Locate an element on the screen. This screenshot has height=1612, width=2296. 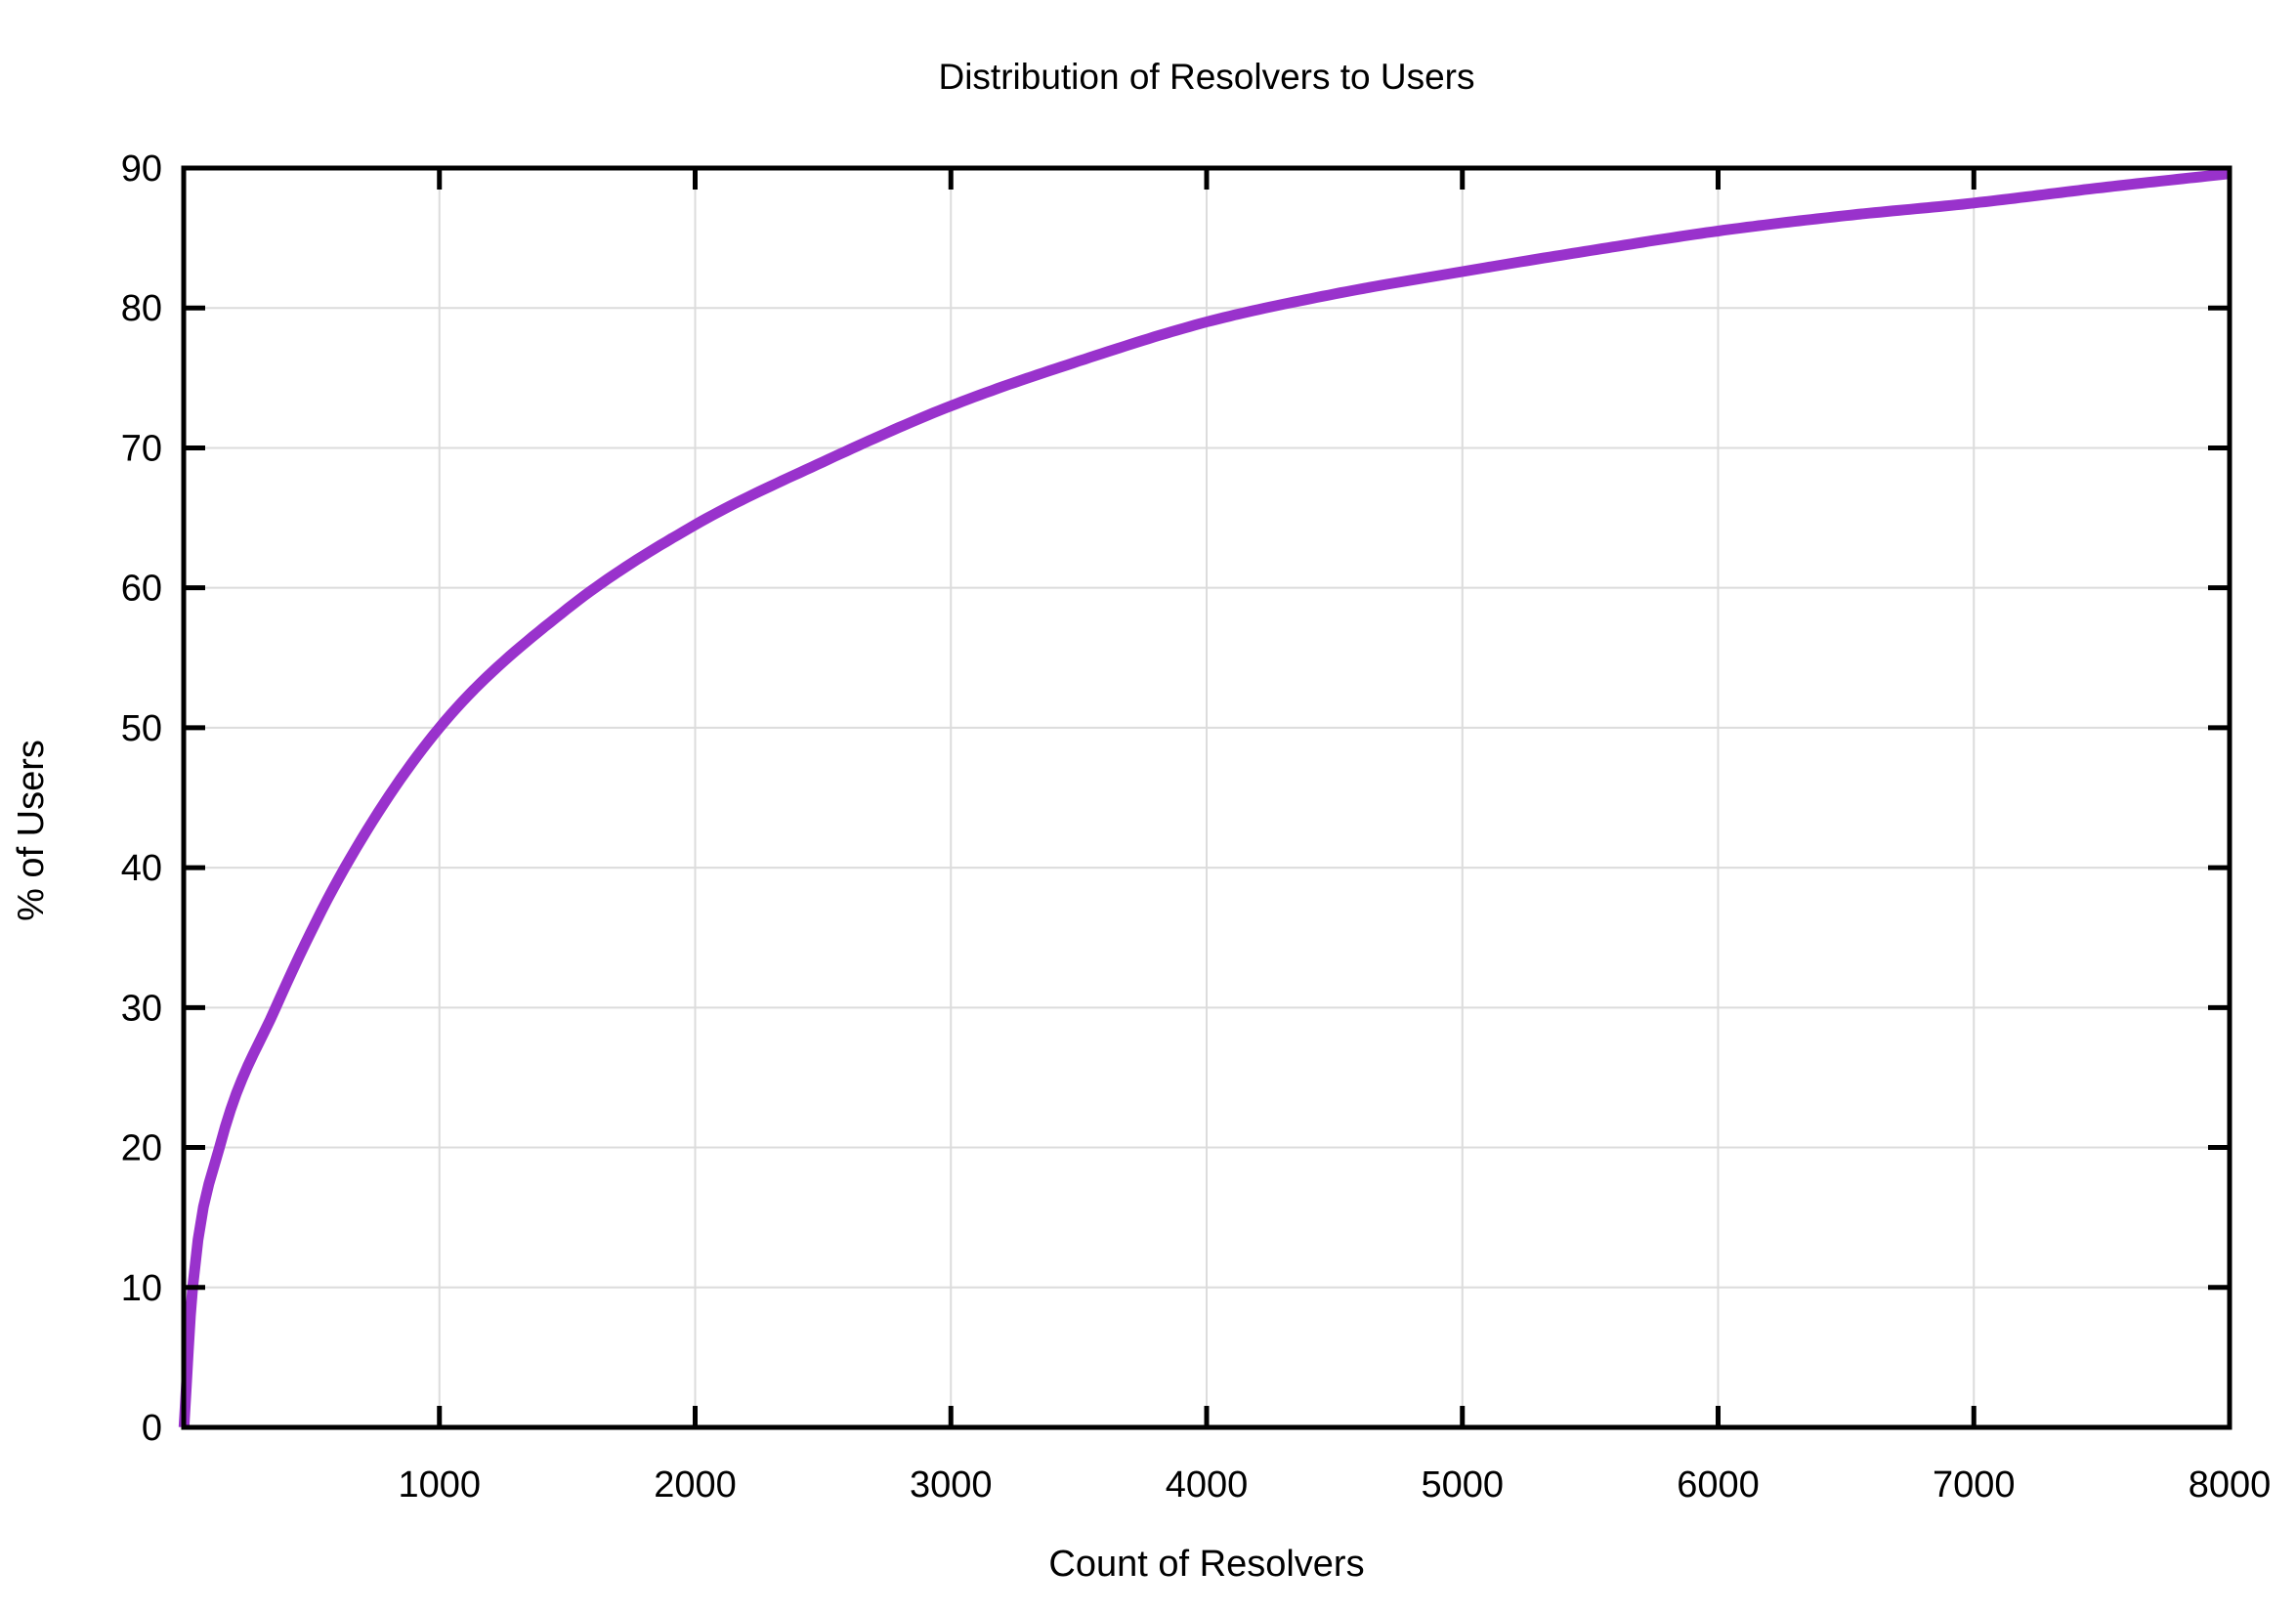
x-tick-label: 5000 is located at coordinates (1462, 1485).